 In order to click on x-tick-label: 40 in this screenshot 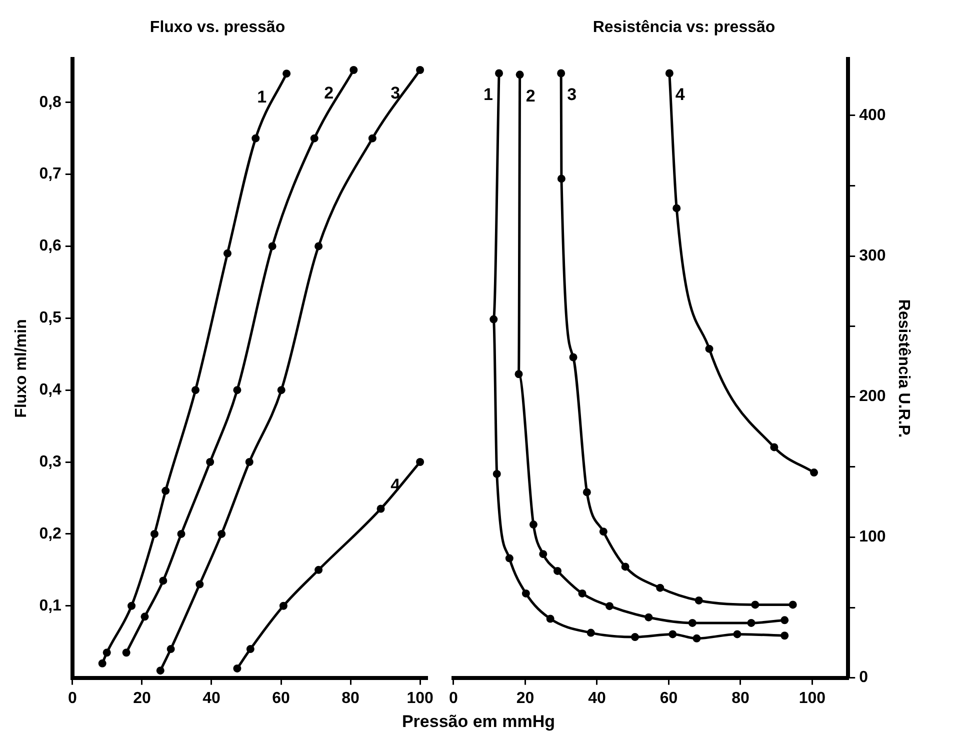, I will do `click(211, 698)`.